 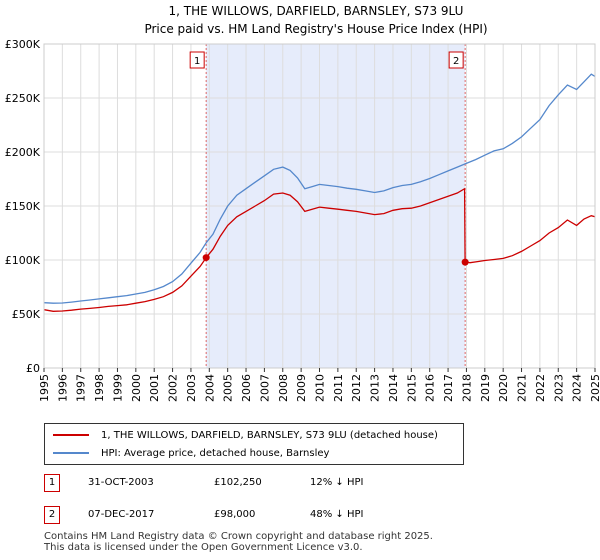 I want to click on x-tick-label: 2008, so click(x=283, y=388).